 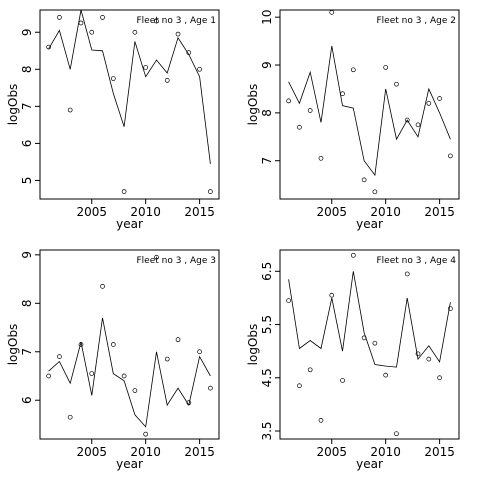 I want to click on y-tick-label: 10, so click(x=267, y=17).